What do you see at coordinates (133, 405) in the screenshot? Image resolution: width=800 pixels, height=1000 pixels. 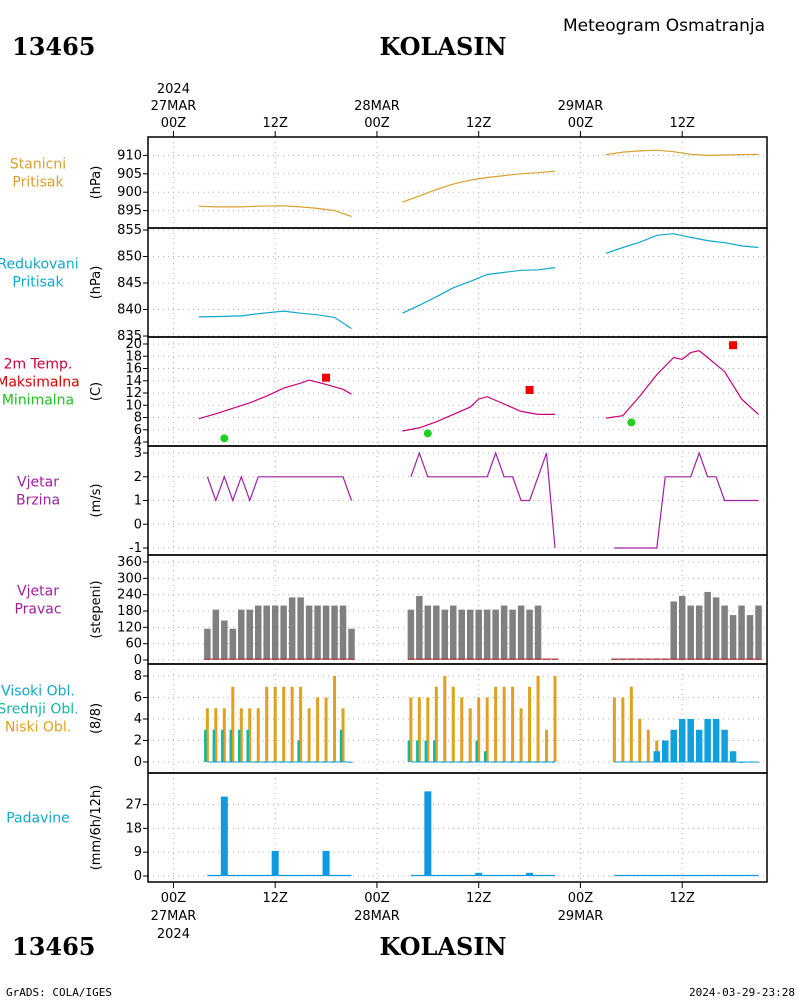 I see `y-tick-label: 10` at bounding box center [133, 405].